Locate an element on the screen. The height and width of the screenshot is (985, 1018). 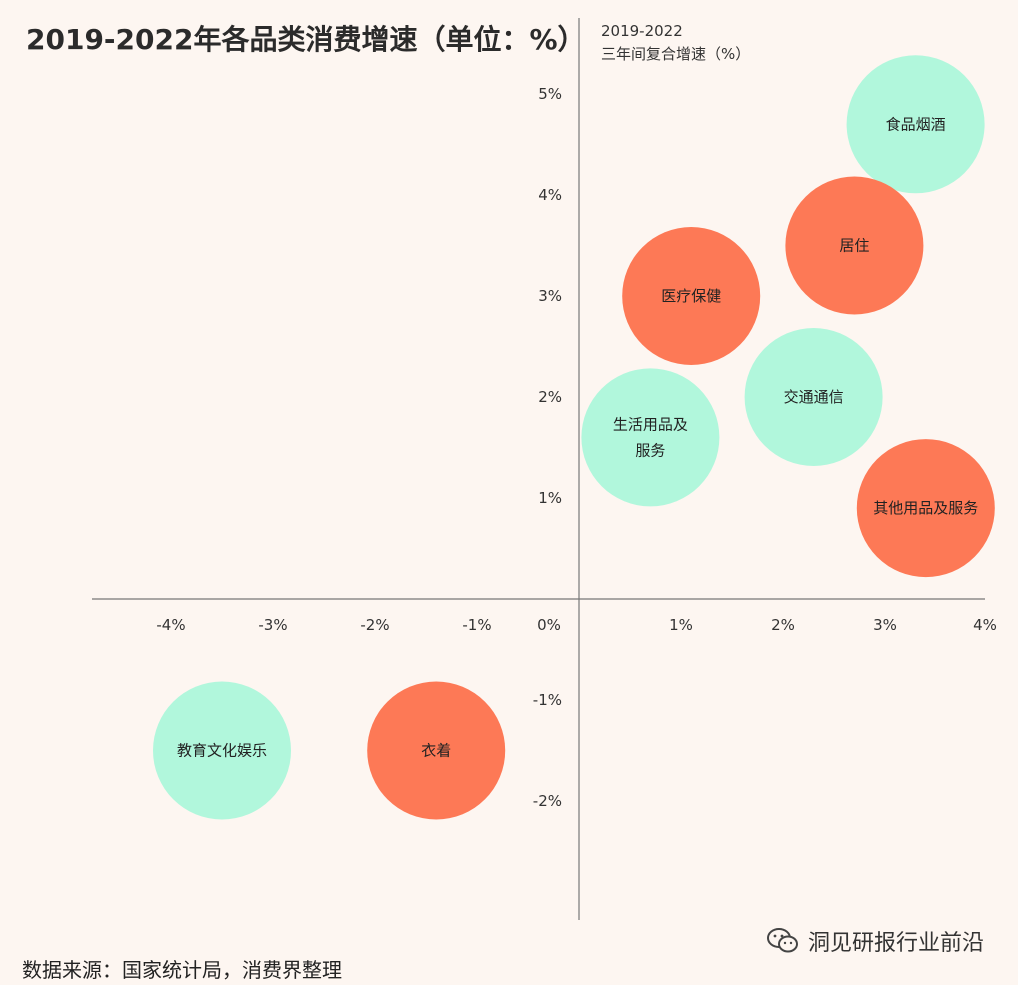
bubble-label: 居住 is located at coordinates (854, 246).